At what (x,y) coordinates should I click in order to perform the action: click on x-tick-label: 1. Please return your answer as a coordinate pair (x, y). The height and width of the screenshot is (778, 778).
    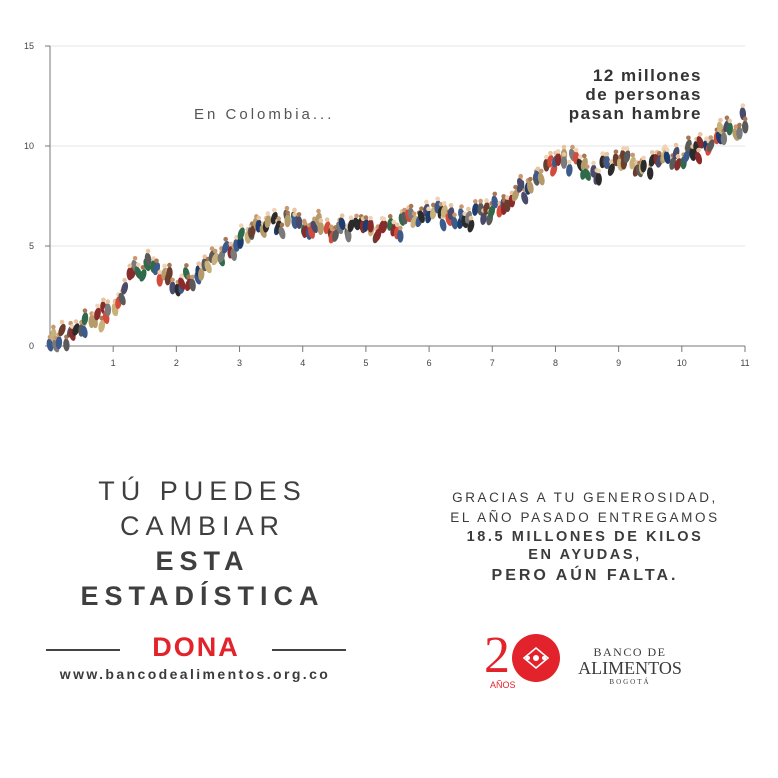
    Looking at the image, I should click on (113, 363).